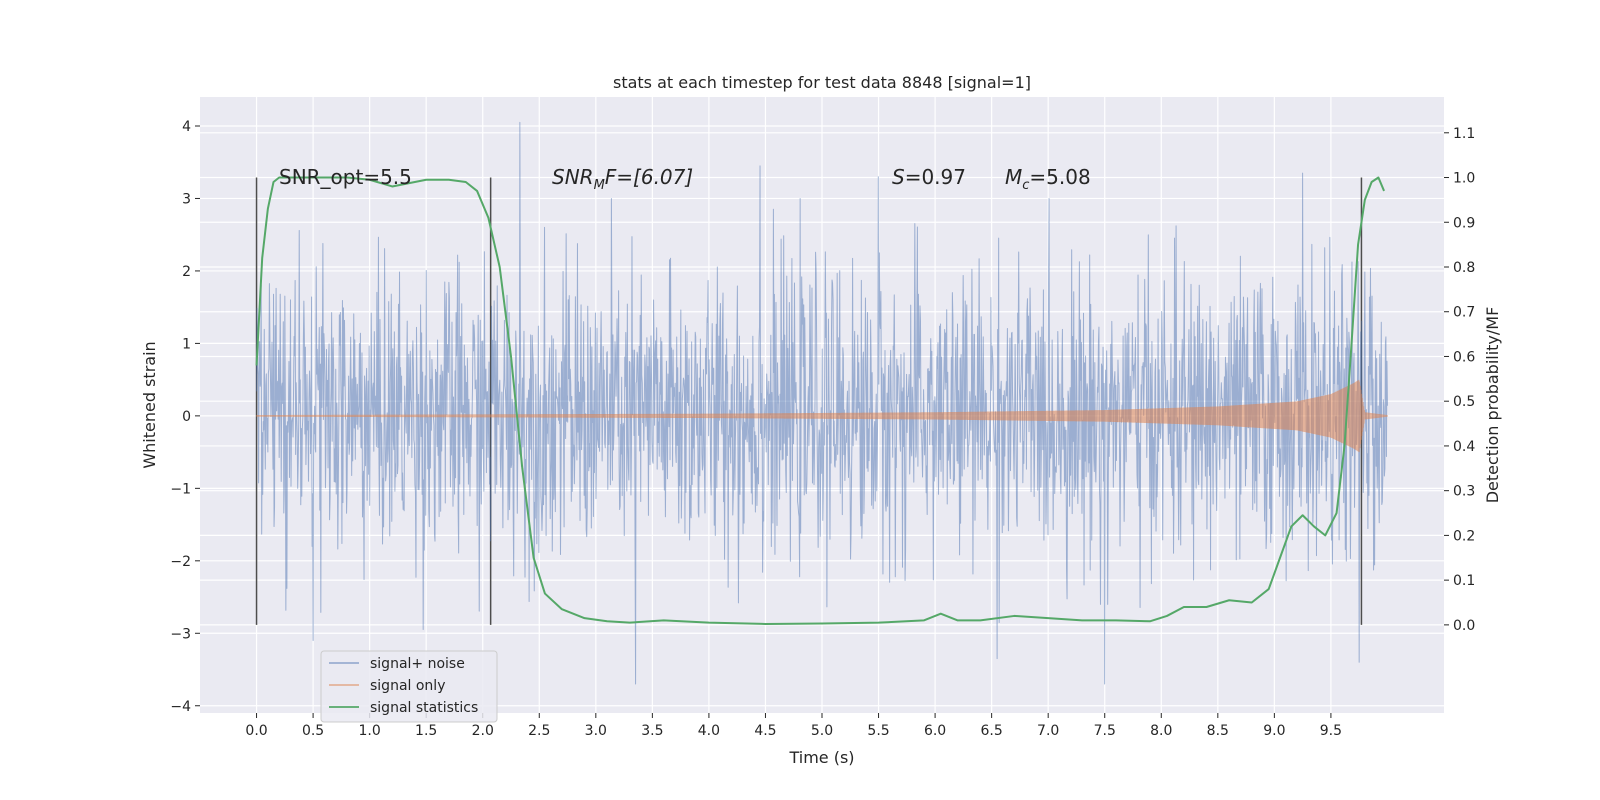 This screenshot has width=1600, height=800. I want to click on left-tick-label: 0, so click(186, 417).